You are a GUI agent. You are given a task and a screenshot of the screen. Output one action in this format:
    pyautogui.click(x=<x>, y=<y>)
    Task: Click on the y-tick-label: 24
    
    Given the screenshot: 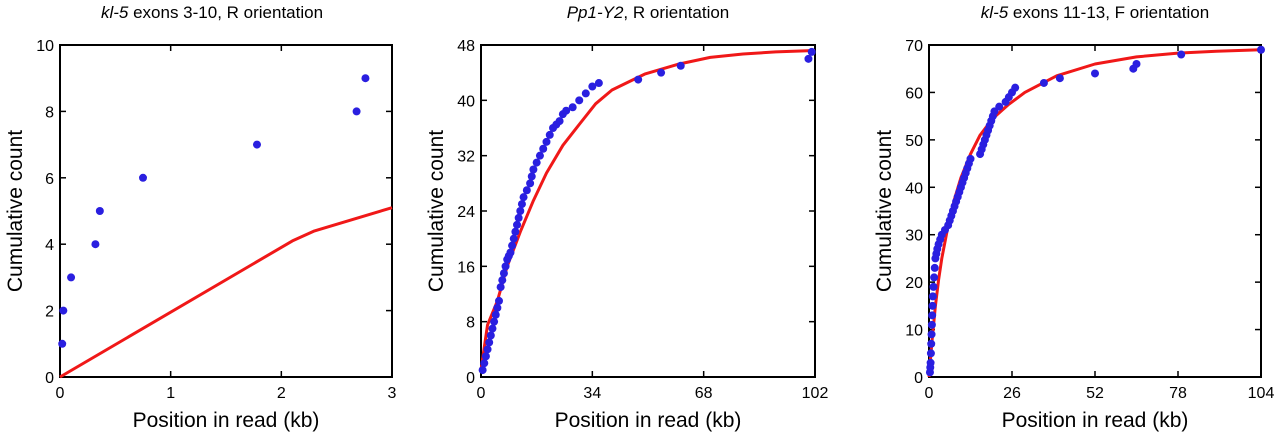 What is the action you would take?
    pyautogui.click(x=466, y=212)
    